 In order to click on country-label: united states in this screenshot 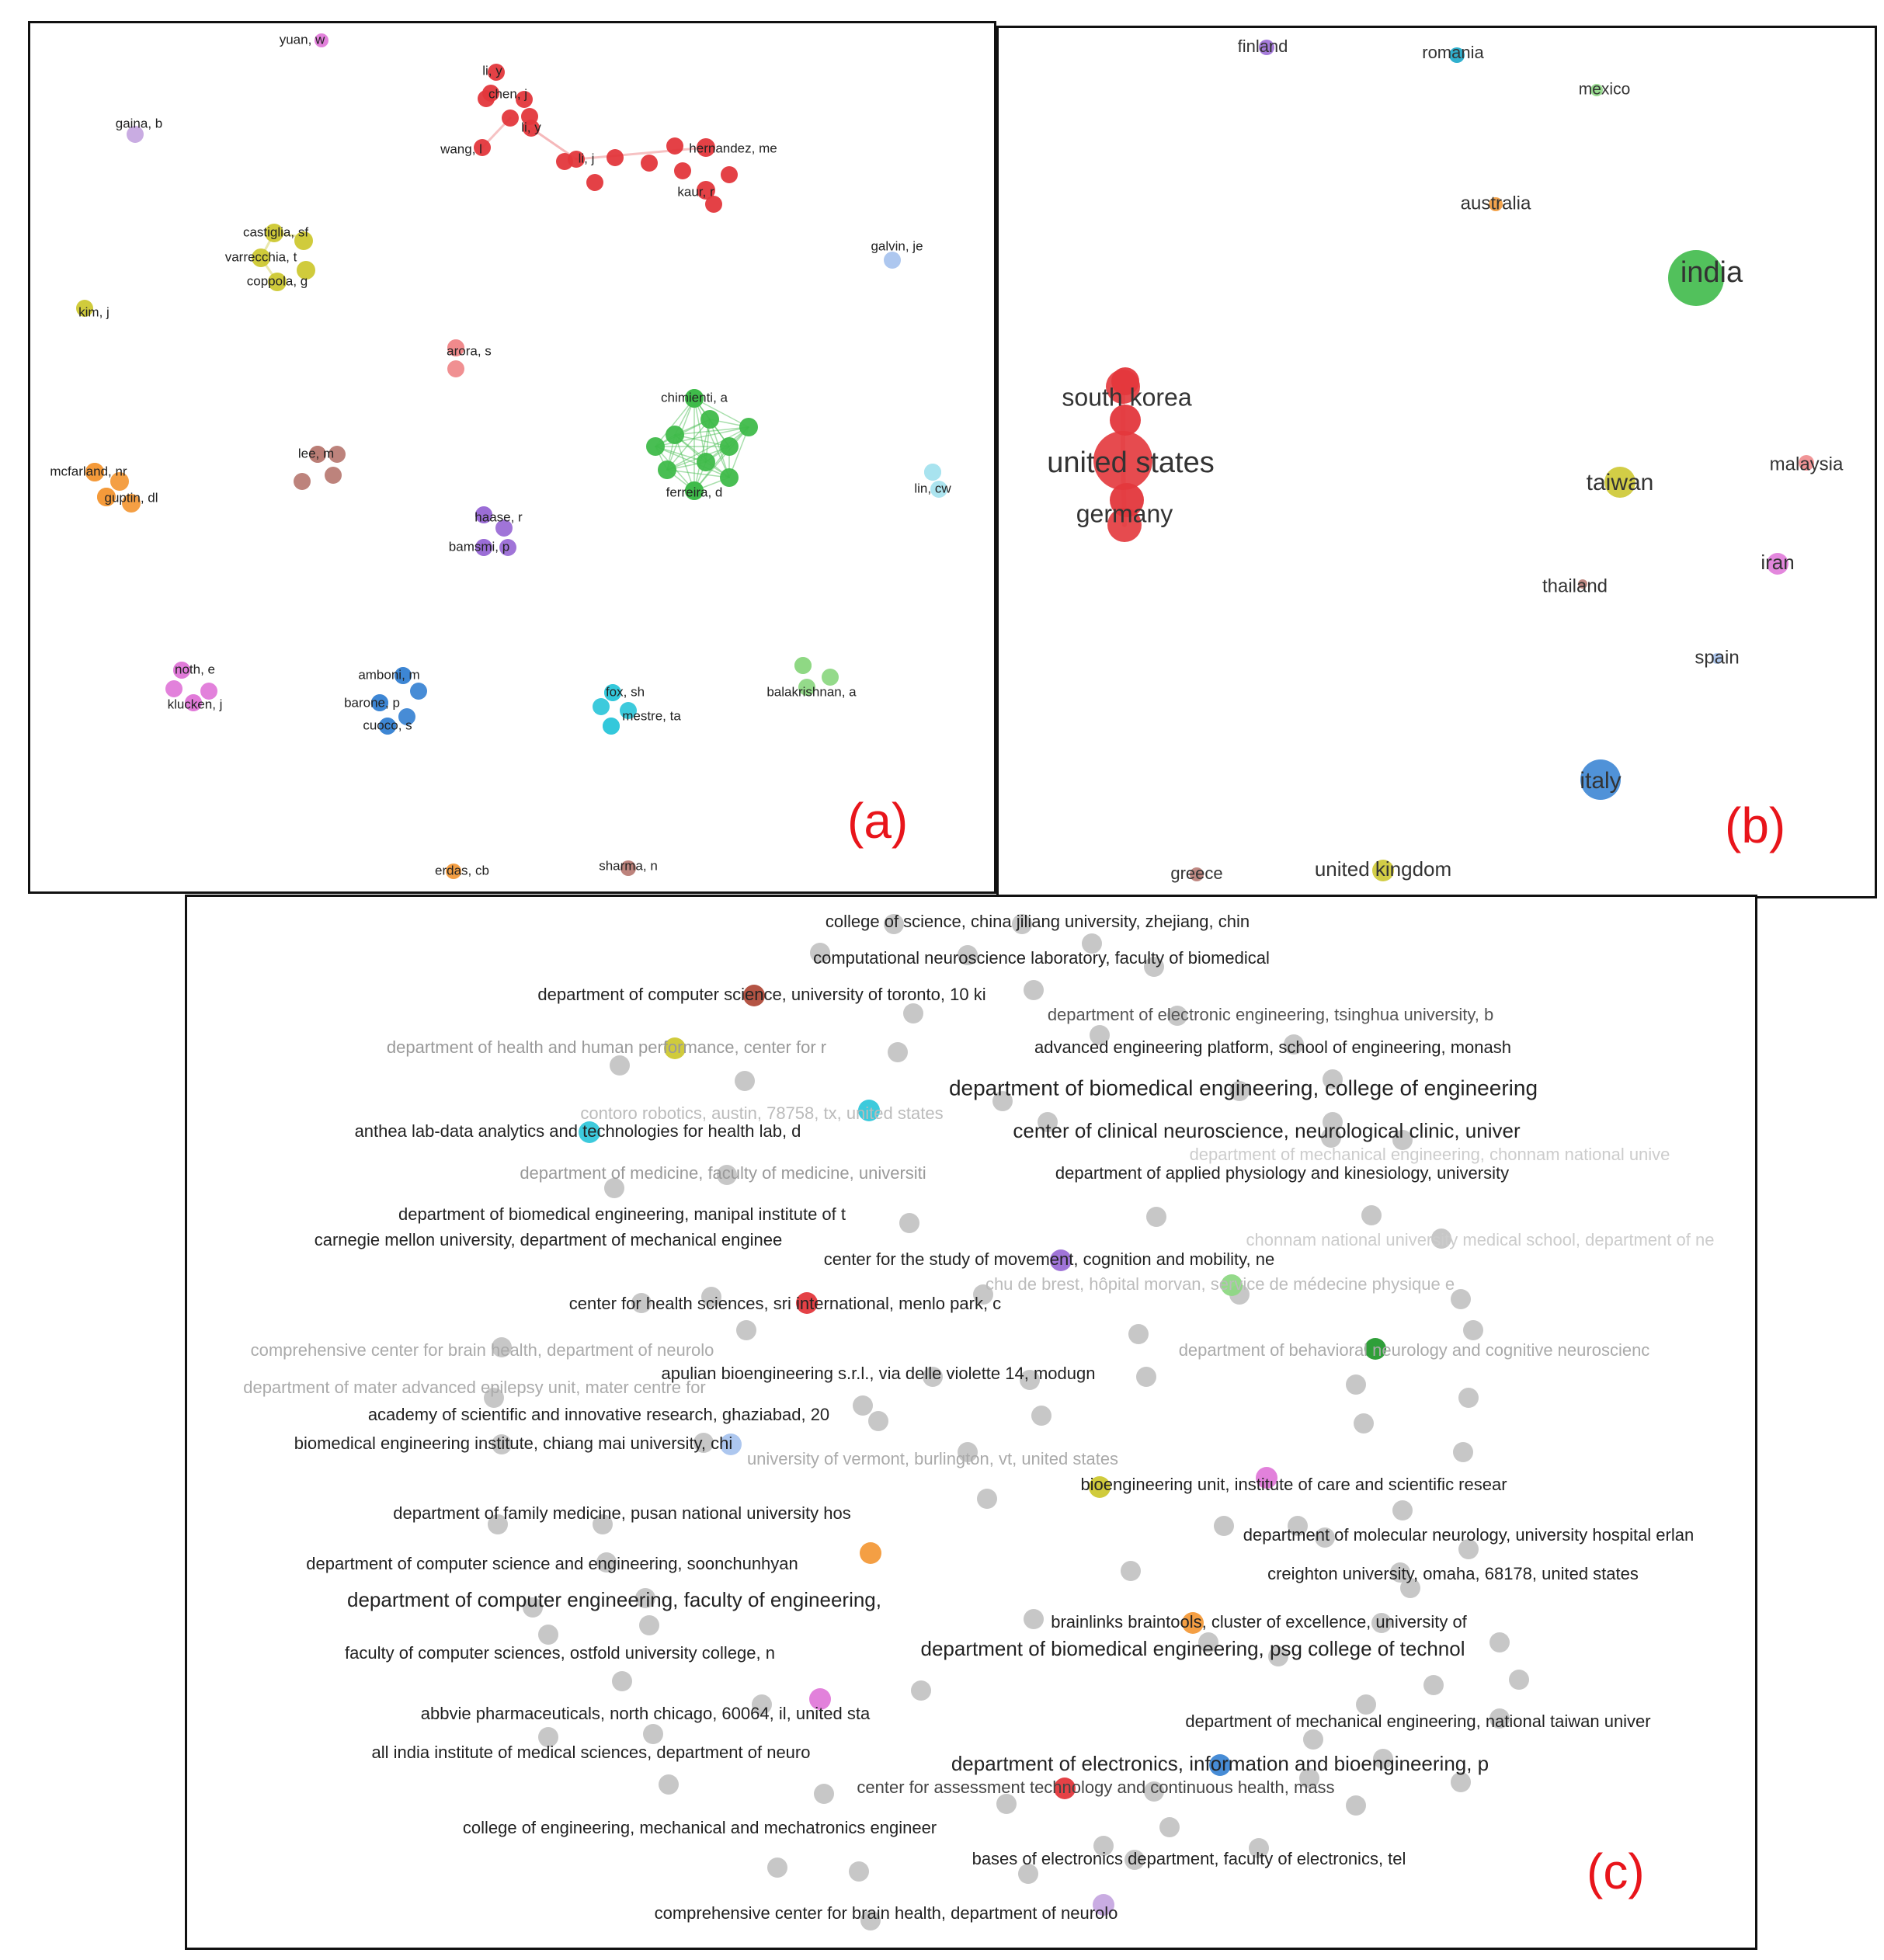, I will do `click(1130, 463)`.